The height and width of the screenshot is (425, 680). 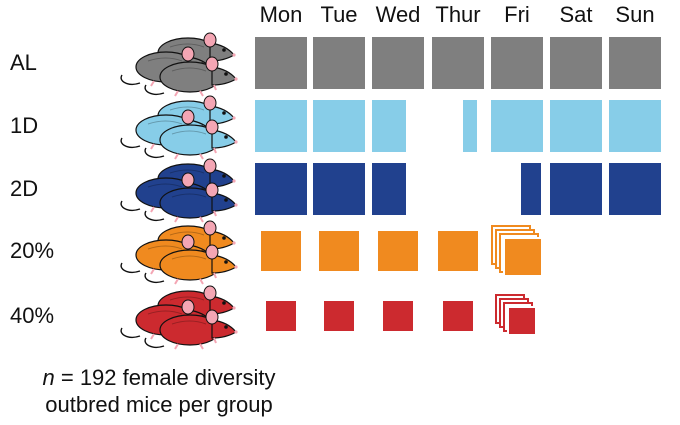 I want to click on group-label: 40%, so click(x=32, y=315).